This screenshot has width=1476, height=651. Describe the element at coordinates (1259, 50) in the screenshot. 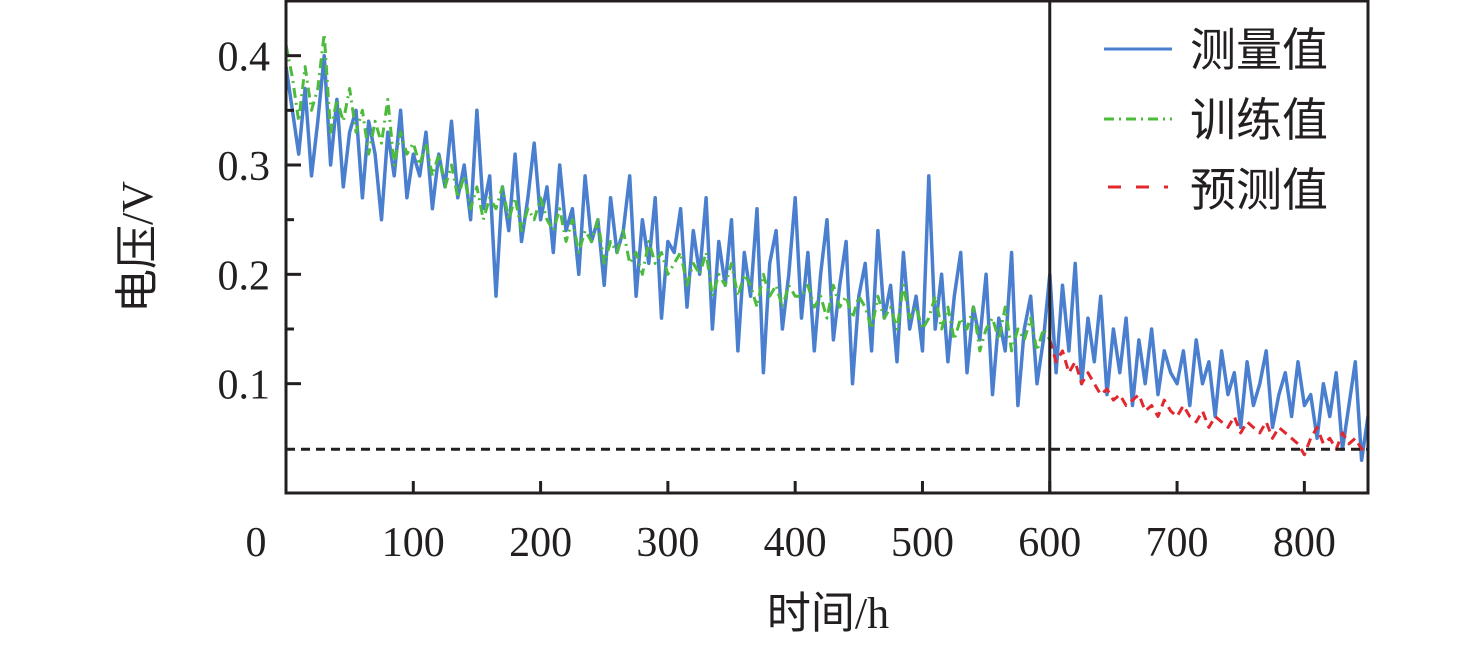

I see `legend-label-measured: 测量值` at that location.